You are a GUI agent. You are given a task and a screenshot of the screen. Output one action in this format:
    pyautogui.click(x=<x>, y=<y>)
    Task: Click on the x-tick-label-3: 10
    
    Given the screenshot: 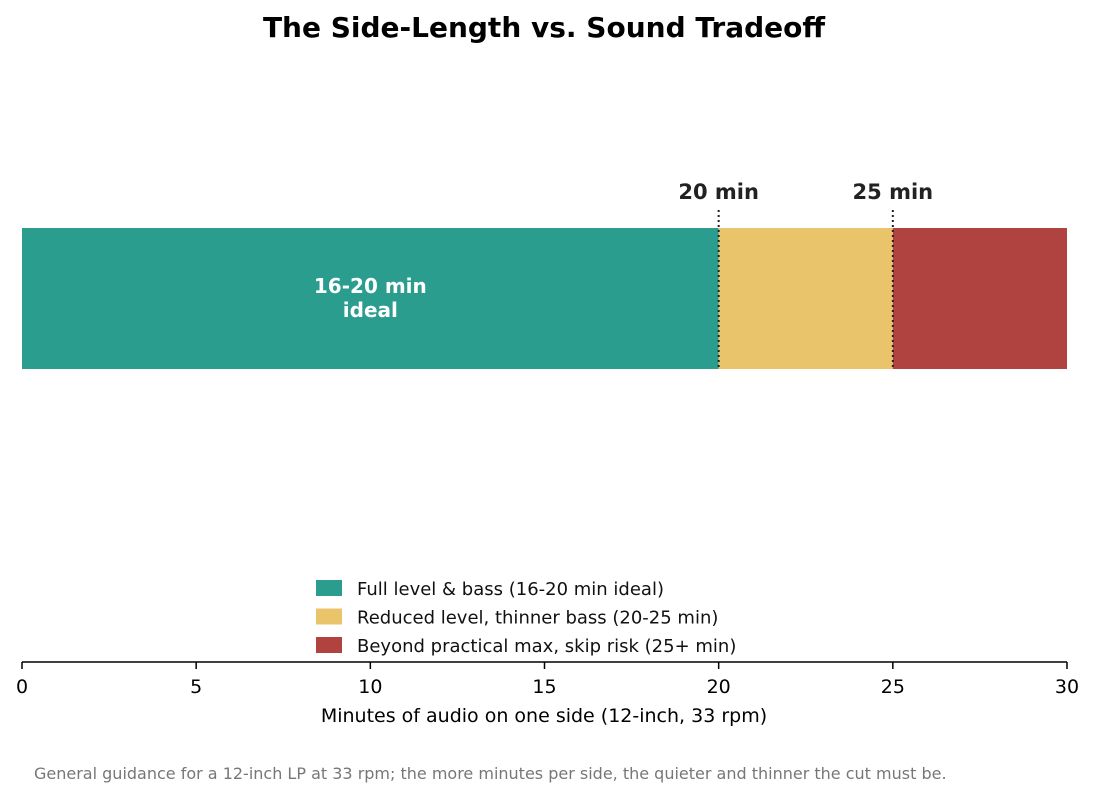 What is the action you would take?
    pyautogui.click(x=370, y=687)
    